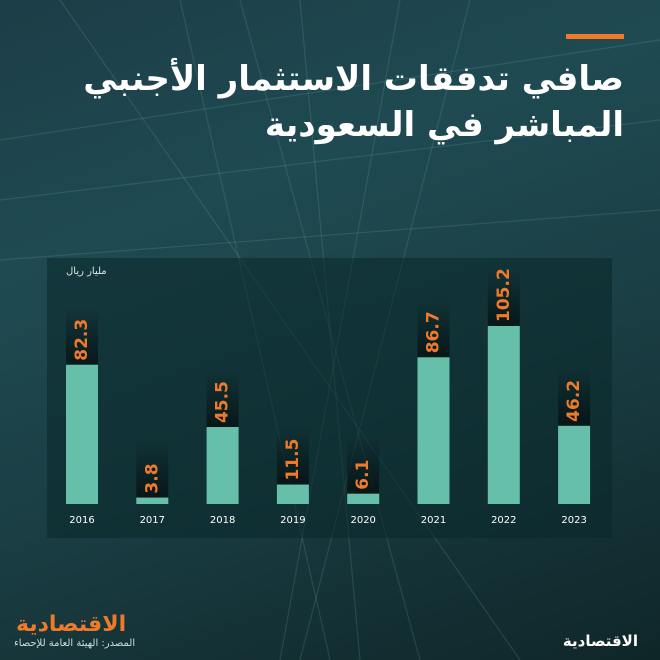 This screenshot has width=660, height=660. Describe the element at coordinates (86, 271) in the screenshot. I see `y-axis-unit-label: مليار ريال` at that location.